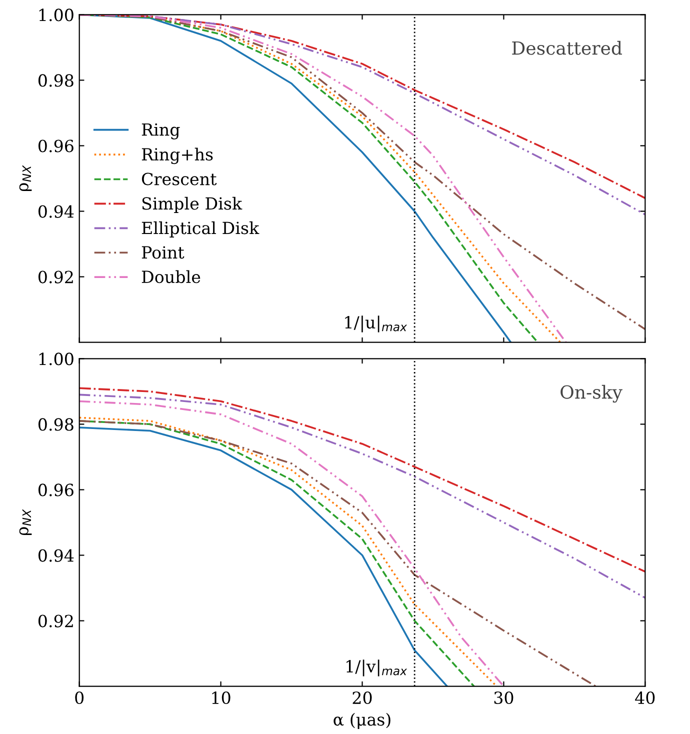  I want to click on legend-label: Ring, so click(161, 131).